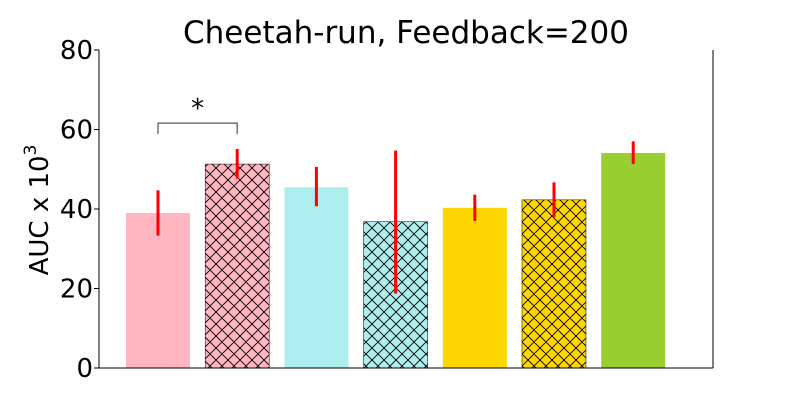  What do you see at coordinates (406, 33) in the screenshot?
I see `chart-title: Cheetah-run, Feedback=200` at bounding box center [406, 33].